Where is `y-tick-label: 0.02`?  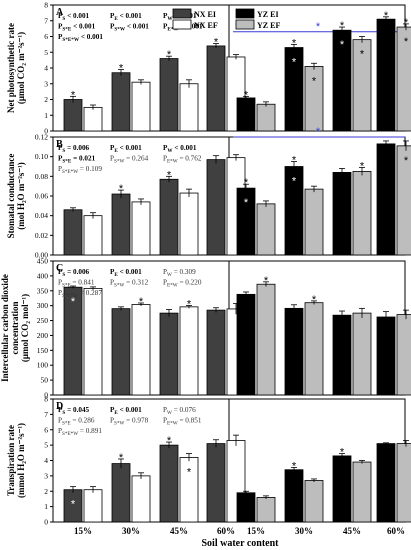
y-tick-label: 0.02 is located at coordinates (41, 235).